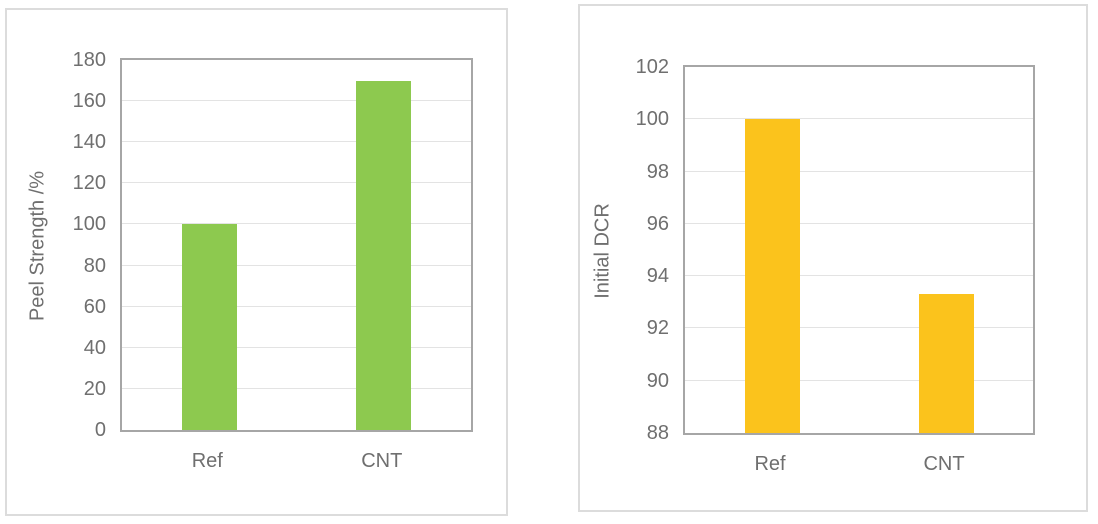 This screenshot has height=524, width=1098. Describe the element at coordinates (657, 223) in the screenshot. I see `y-tick-label: 96` at that location.